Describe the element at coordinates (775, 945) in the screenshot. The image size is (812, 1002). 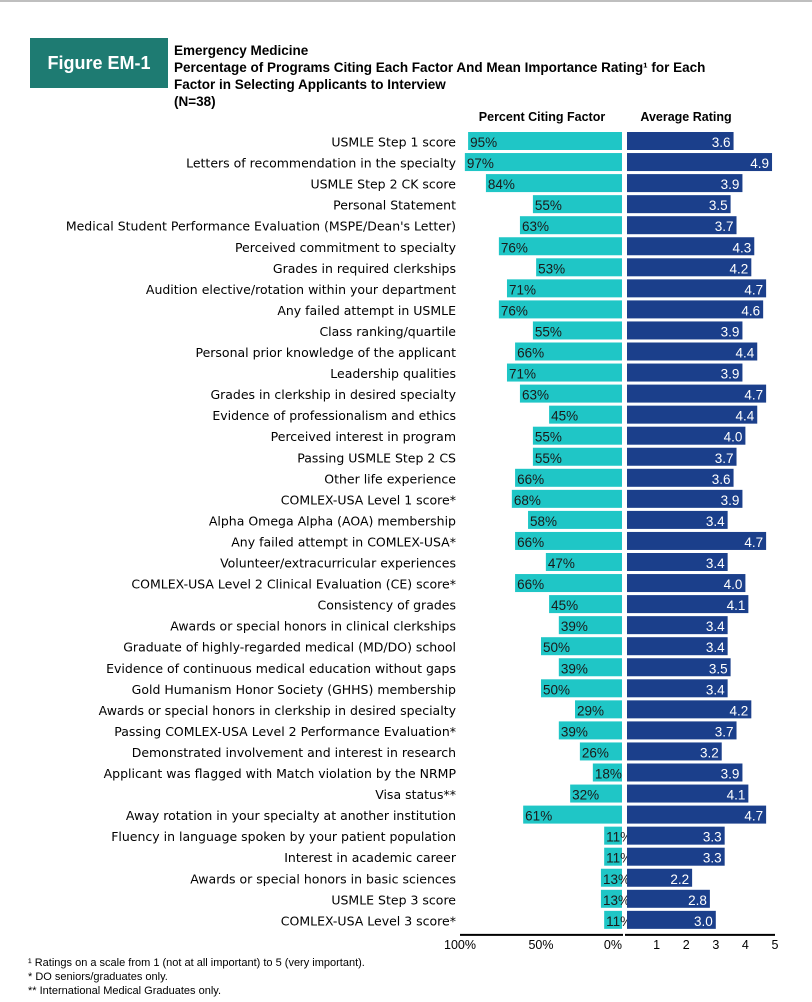
I see `rating-axis-tick-label: 5` at that location.